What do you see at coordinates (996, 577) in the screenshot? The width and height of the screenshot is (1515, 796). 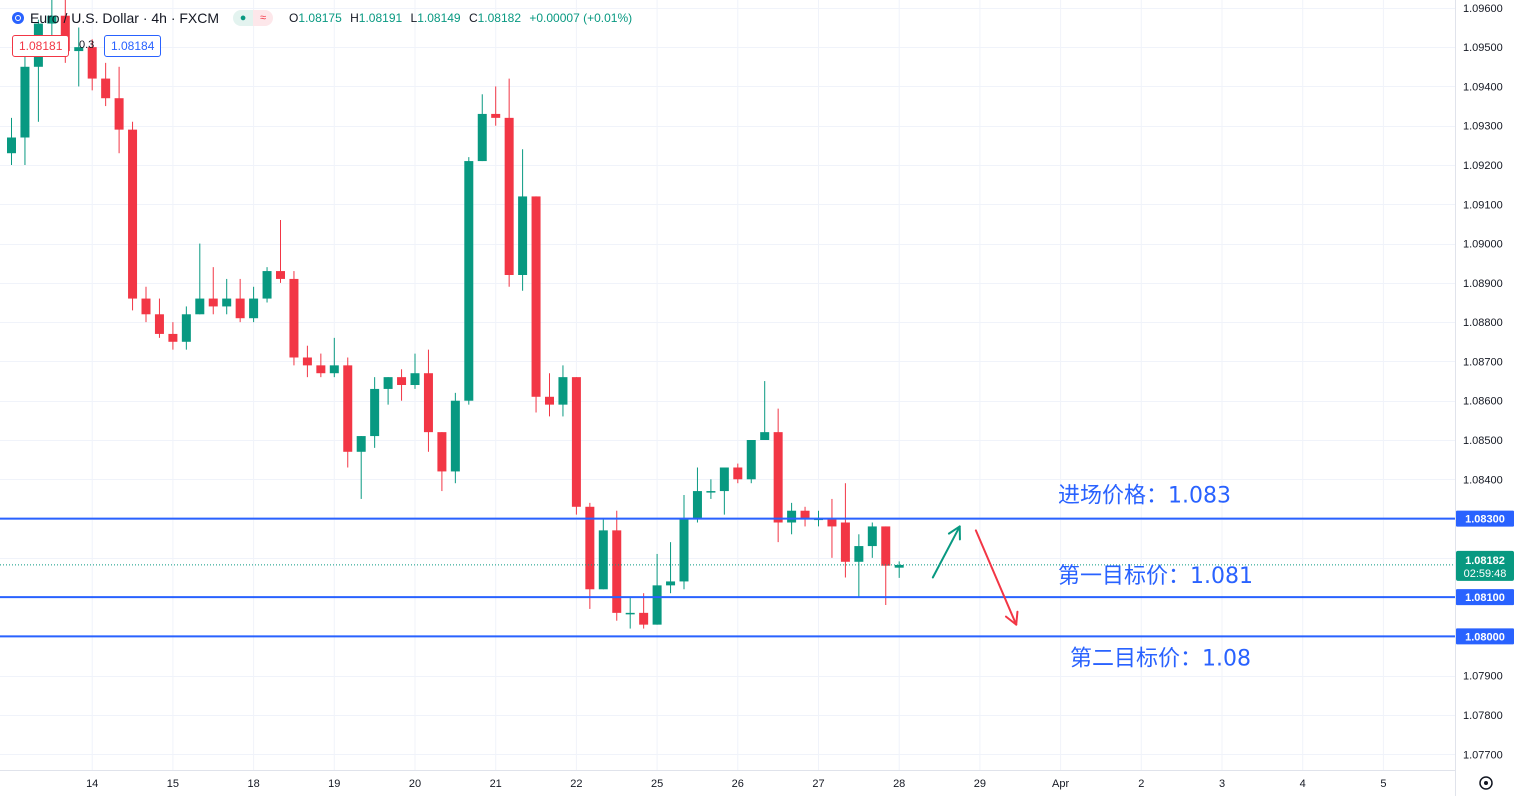 I see `down-arrow-drawing` at bounding box center [996, 577].